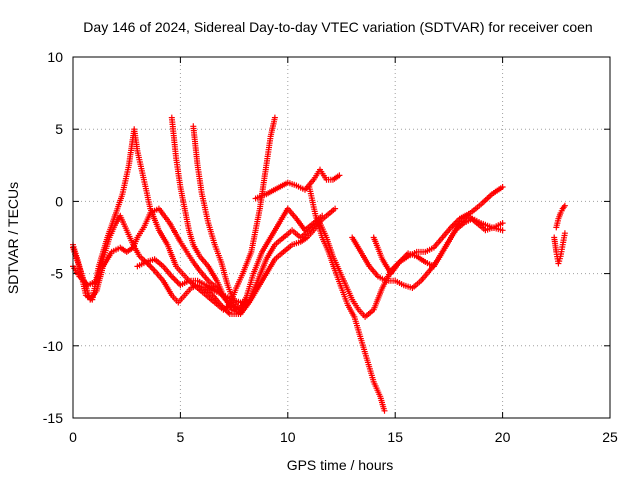 Image resolution: width=640 pixels, height=485 pixels. Describe the element at coordinates (73, 437) in the screenshot. I see `x-tick-label: 0` at that location.